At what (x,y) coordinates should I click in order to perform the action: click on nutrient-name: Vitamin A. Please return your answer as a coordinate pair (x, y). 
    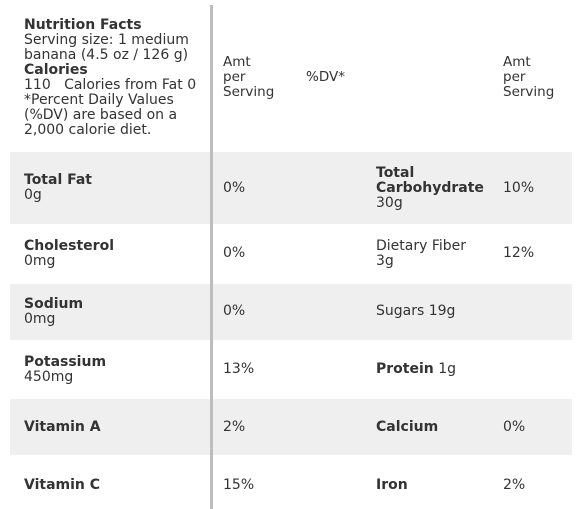
    Looking at the image, I should click on (62, 427).